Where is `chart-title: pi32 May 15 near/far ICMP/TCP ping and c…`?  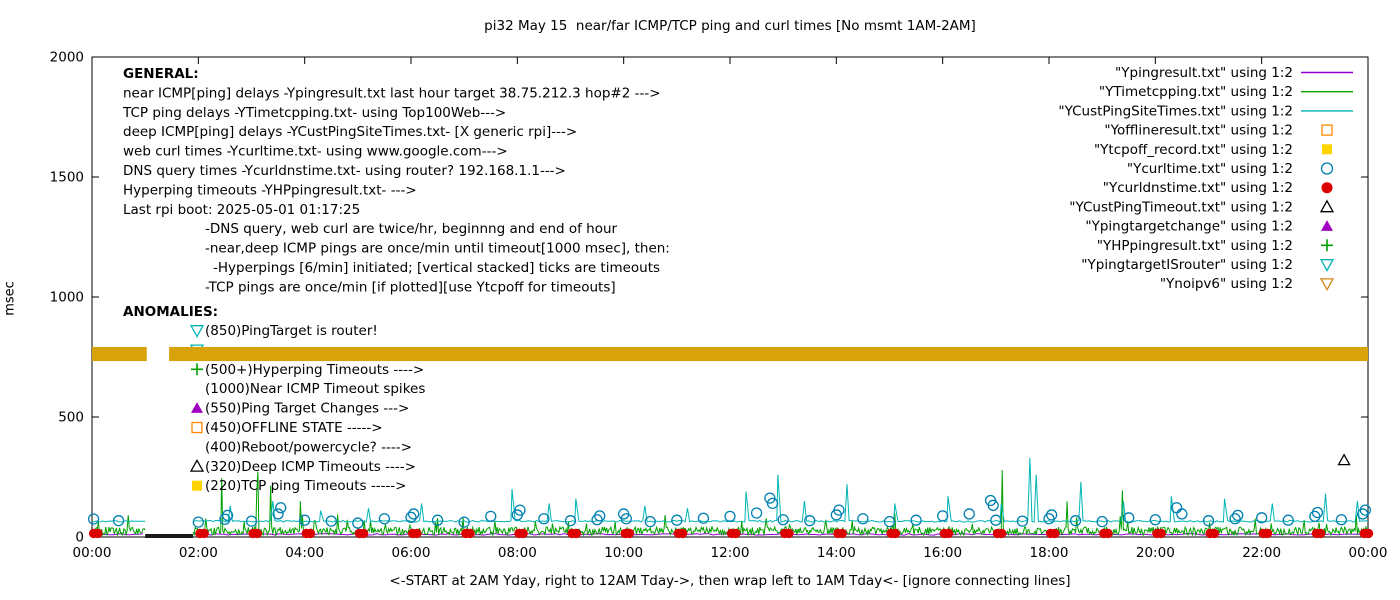
chart-title: pi32 May 15 near/far ICMP/TCP ping and c… is located at coordinates (730, 26).